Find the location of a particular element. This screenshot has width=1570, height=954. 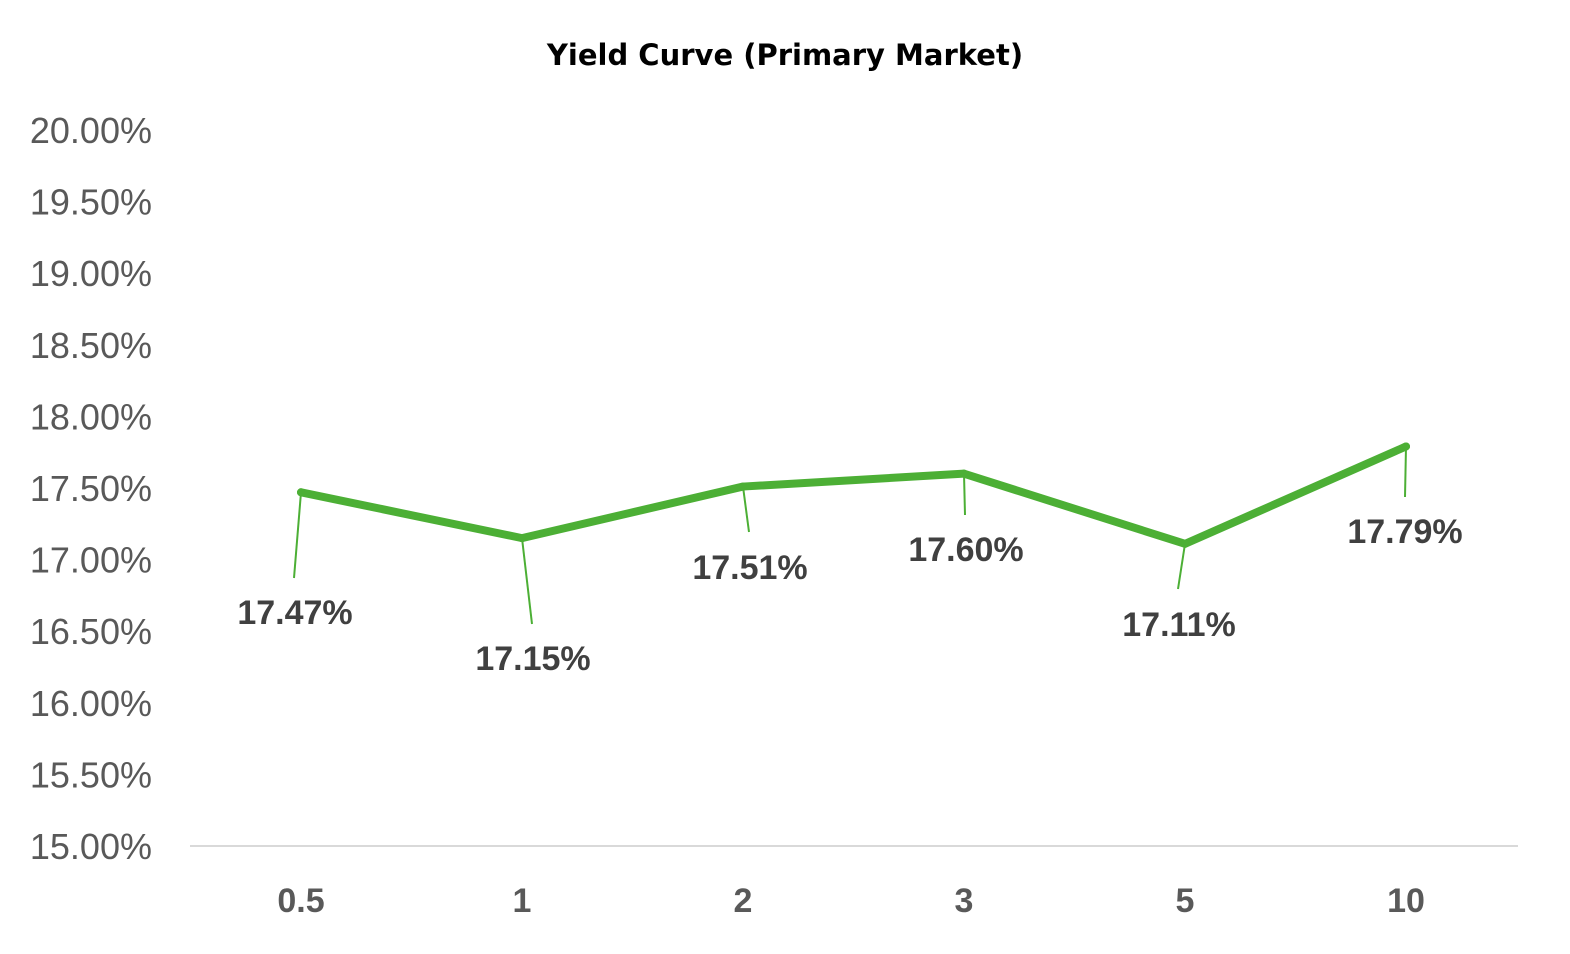

y-tick-label: 15.50% is located at coordinates (91, 774).